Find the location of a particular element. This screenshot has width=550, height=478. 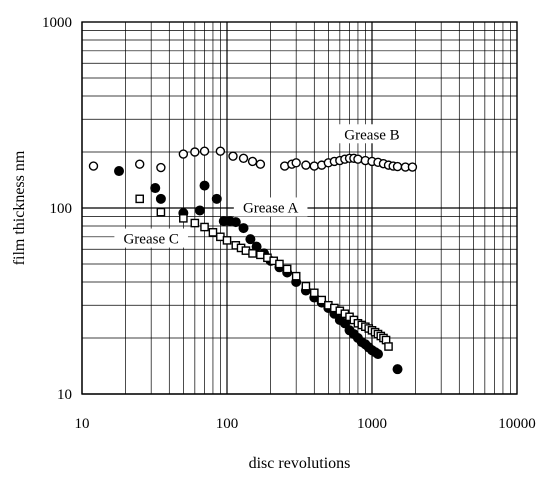

series-annotation: Grease C is located at coordinates (150, 240).